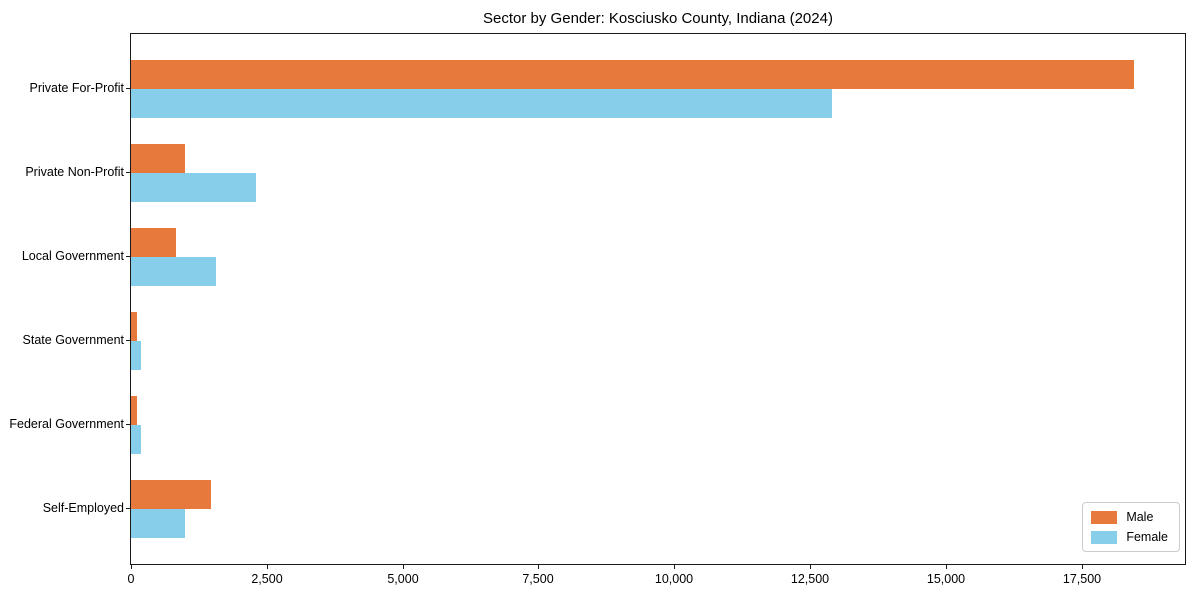 This screenshot has width=1200, height=600. What do you see at coordinates (1140, 517) in the screenshot?
I see `legend-label-male: Male` at bounding box center [1140, 517].